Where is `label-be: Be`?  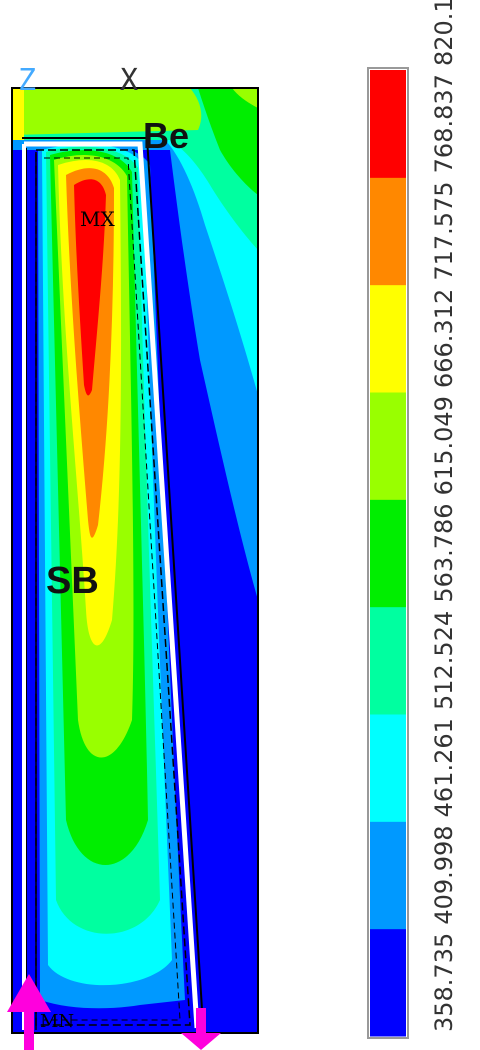
label-be: Be is located at coordinates (166, 135).